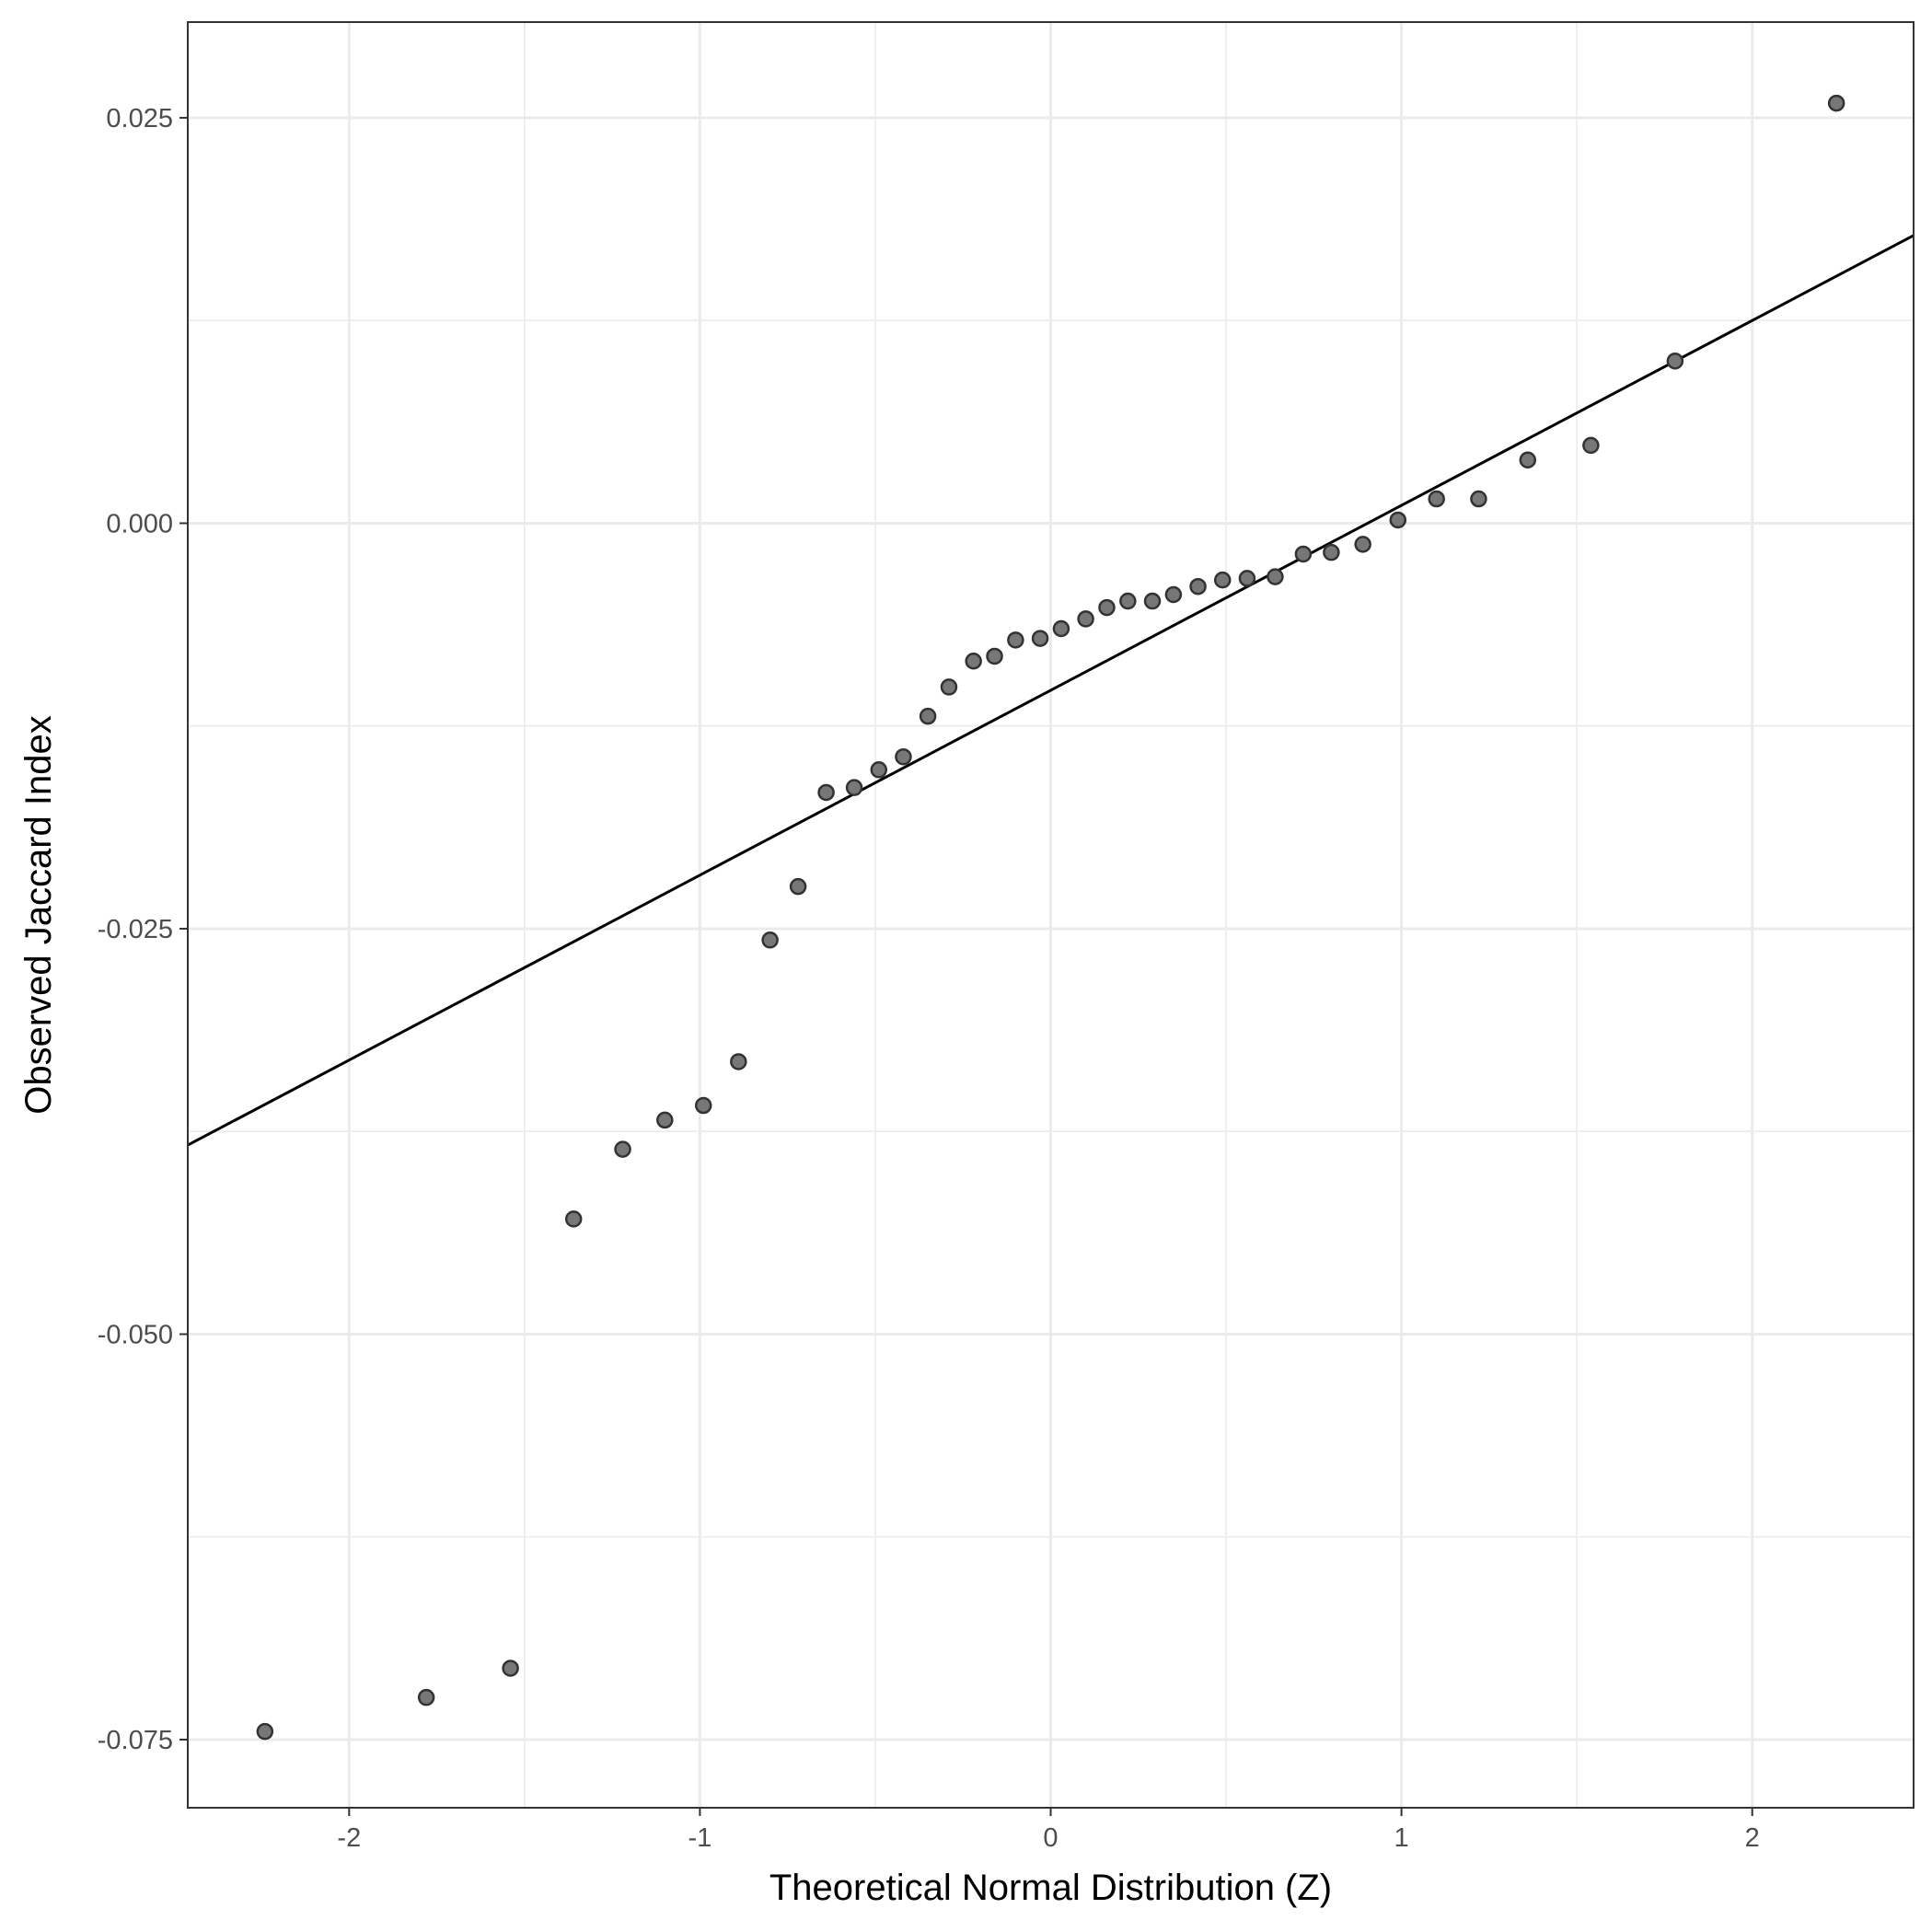  Describe the element at coordinates (135, 1335) in the screenshot. I see `y-tick-label: -0.050` at that location.